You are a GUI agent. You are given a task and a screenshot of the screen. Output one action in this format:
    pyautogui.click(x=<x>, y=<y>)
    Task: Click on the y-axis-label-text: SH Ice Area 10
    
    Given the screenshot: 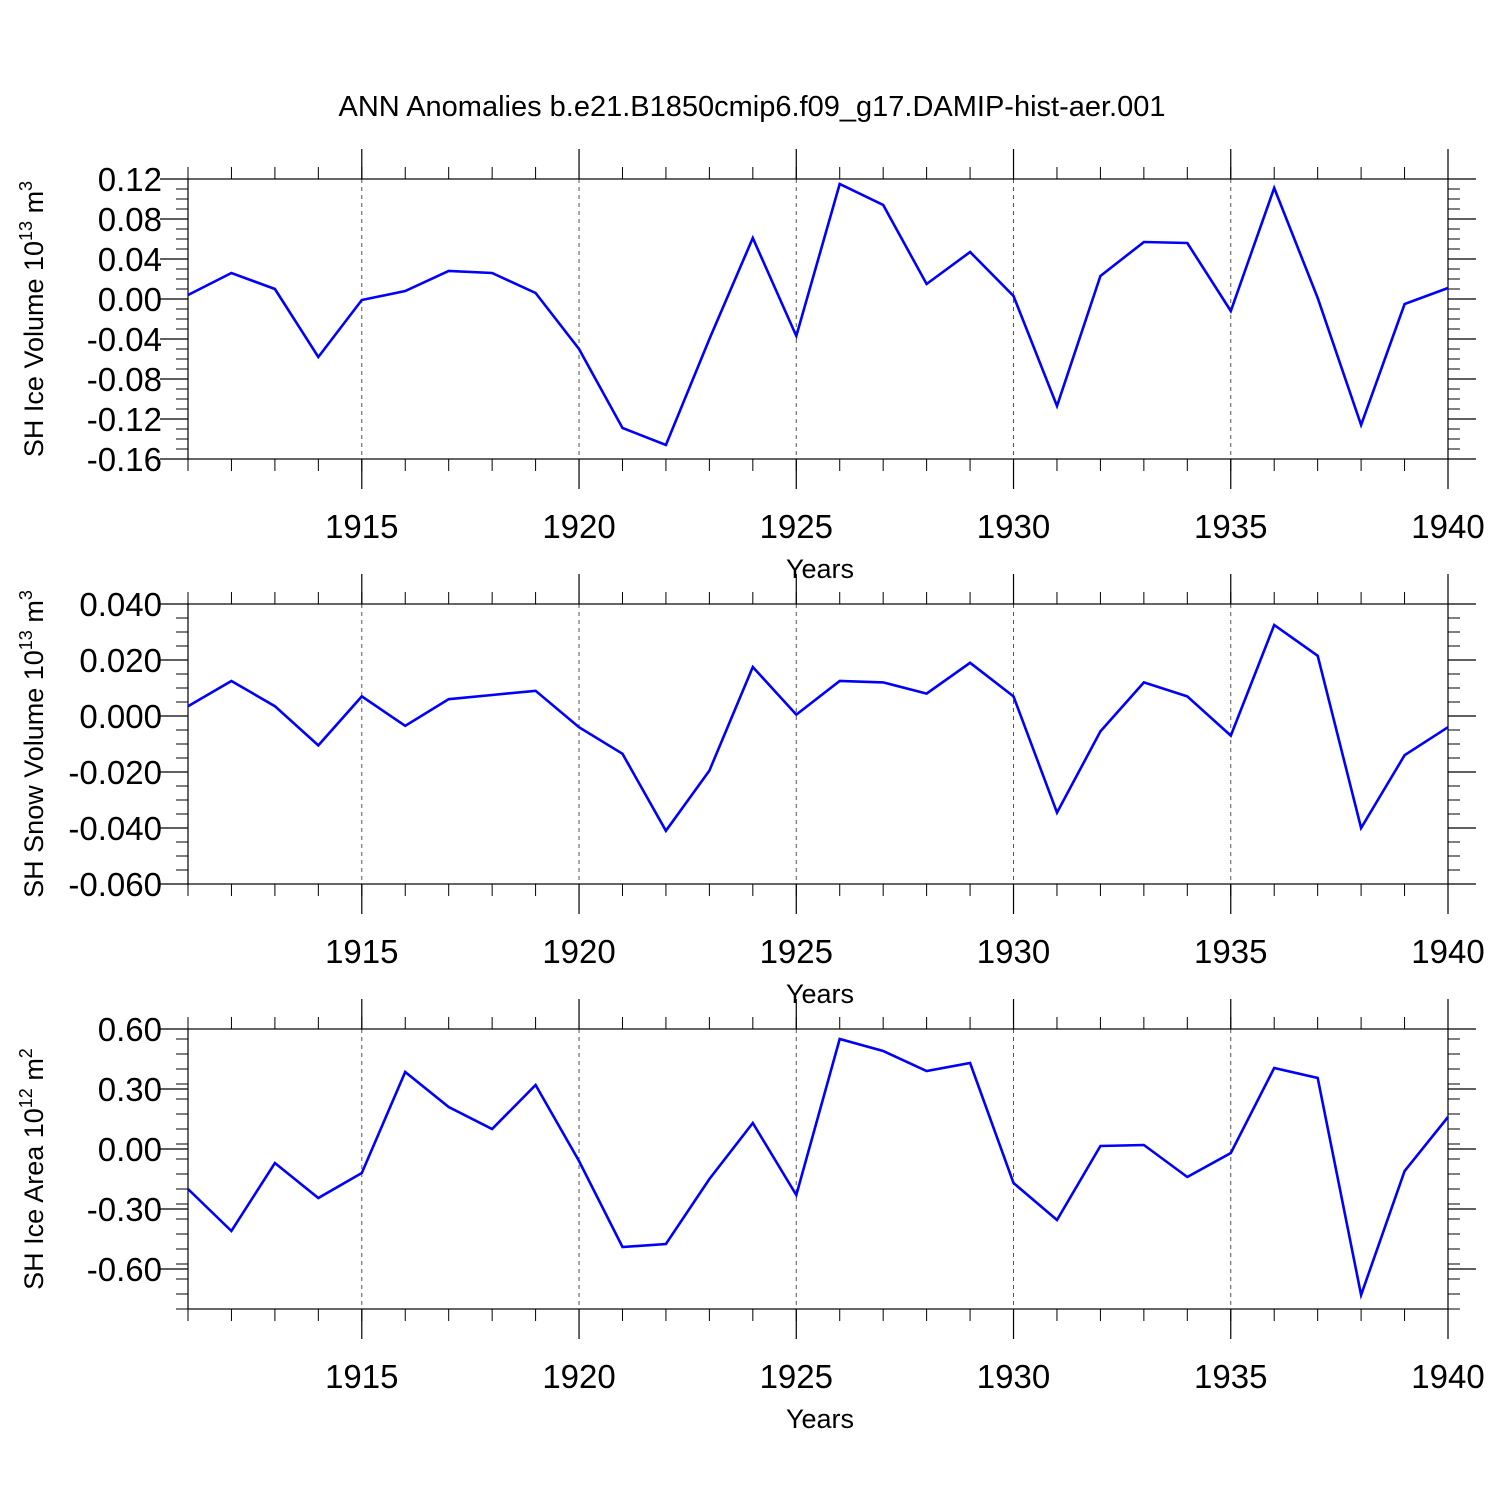 What is the action you would take?
    pyautogui.click(x=34, y=1199)
    